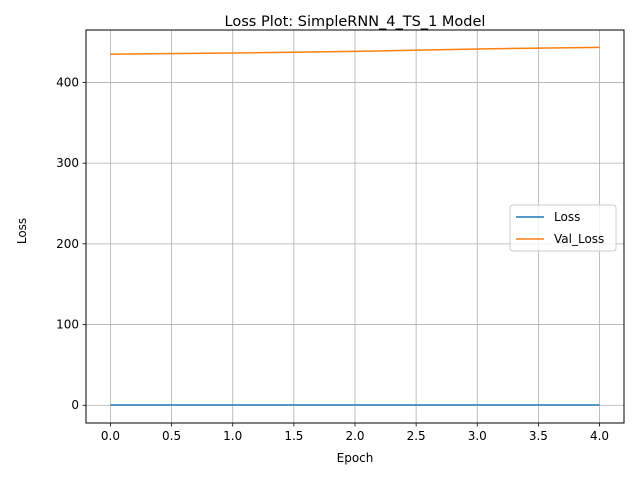 The image size is (640, 480). Describe the element at coordinates (67, 82) in the screenshot. I see `y-tick-label: 400` at that location.